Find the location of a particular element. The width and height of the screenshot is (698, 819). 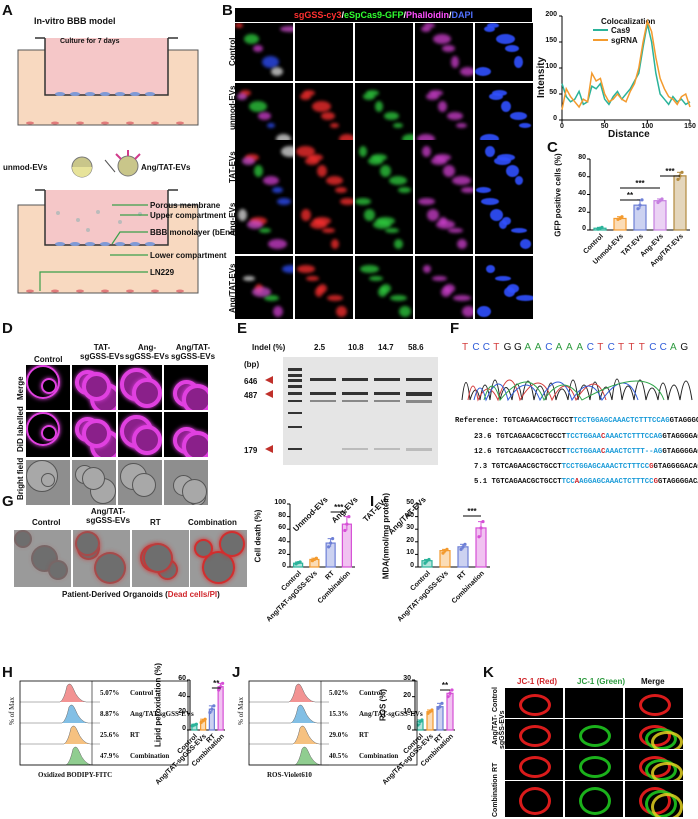

chart-c-ytick-label: 20 is located at coordinates (582, 211).